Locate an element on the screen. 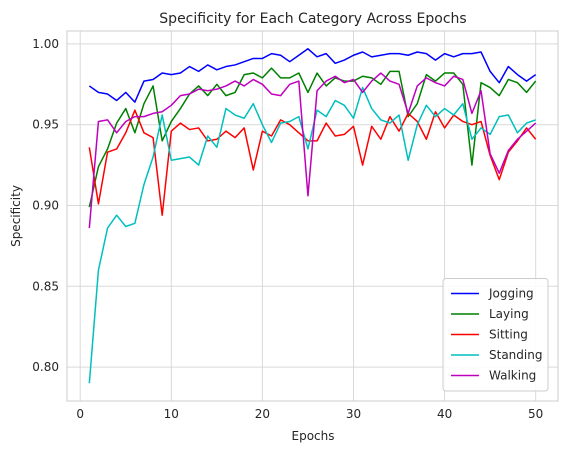 This screenshot has height=453, width=572. y-axis-ticks: 0.80 0.85 0.90 0.95 1.00 is located at coordinates (45, 205).